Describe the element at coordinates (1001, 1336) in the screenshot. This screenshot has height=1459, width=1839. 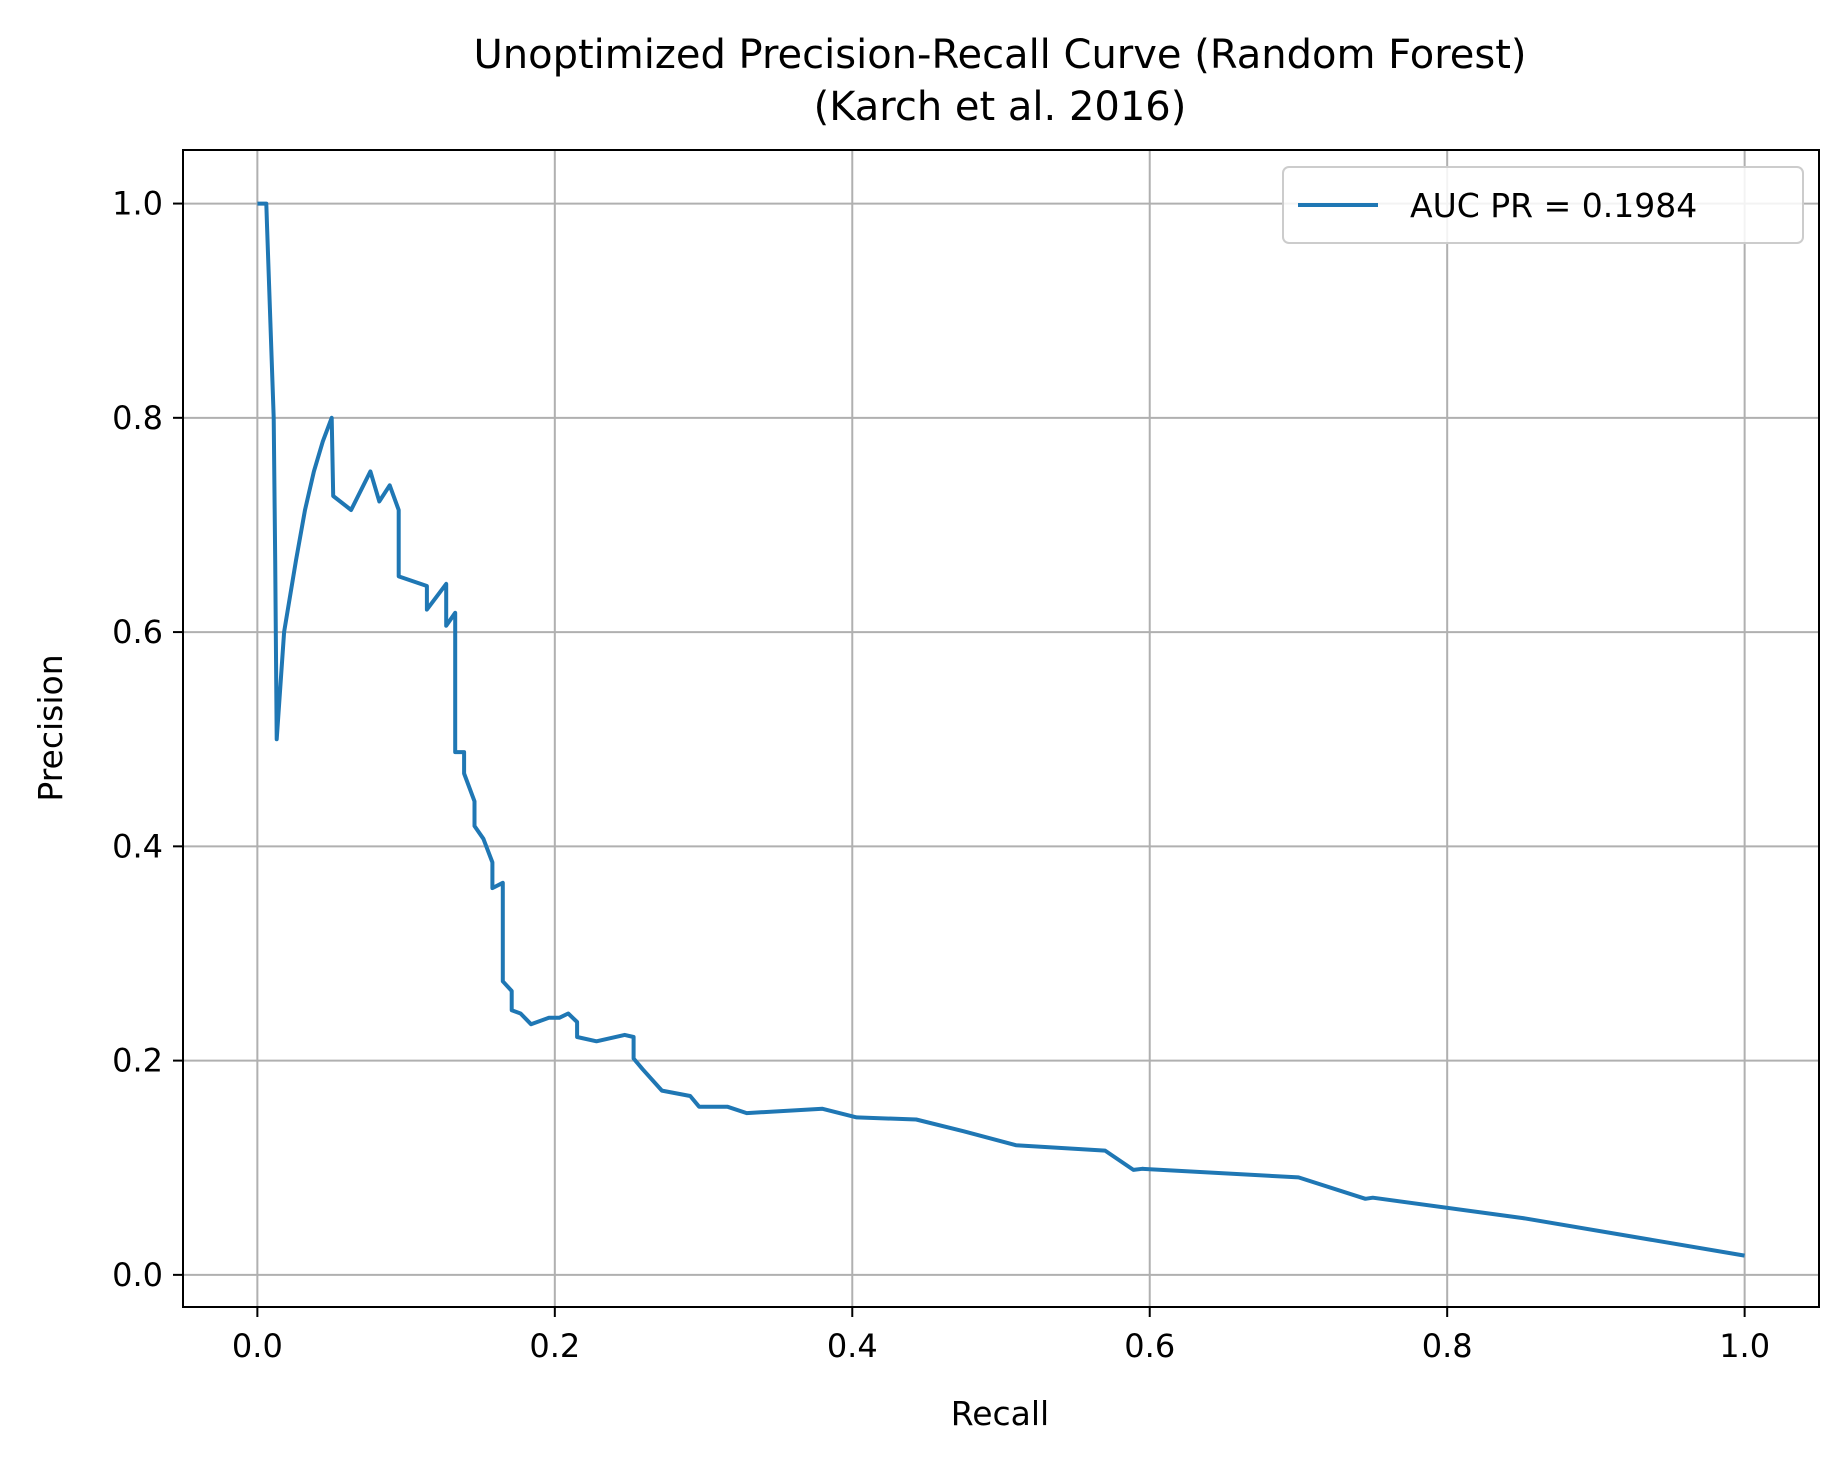
I see `x-axis-ticks: 0.0 0.2 0.4 0.6 0.8 1.0` at that location.